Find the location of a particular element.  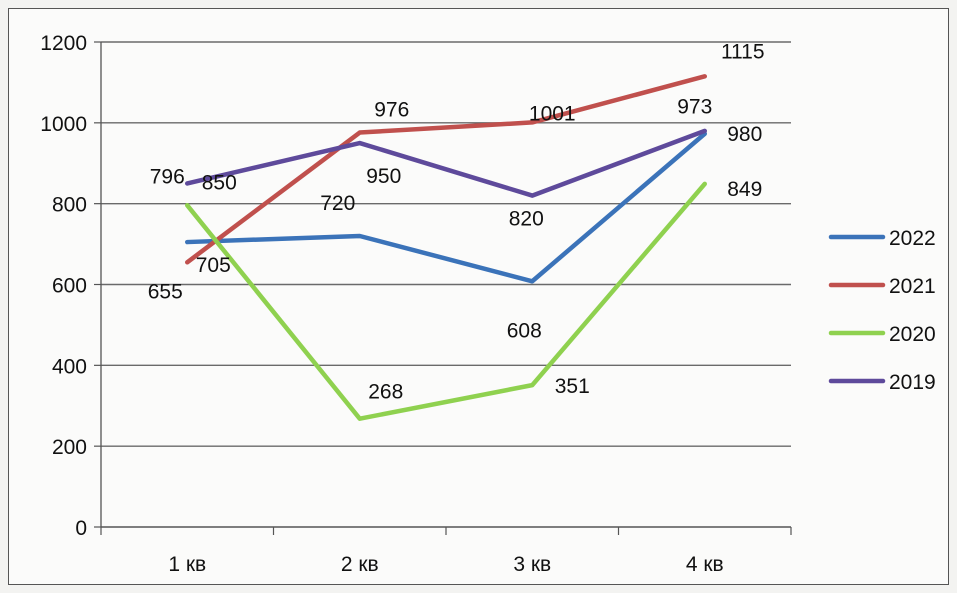

legend-label-2020: 2020 is located at coordinates (912, 334).